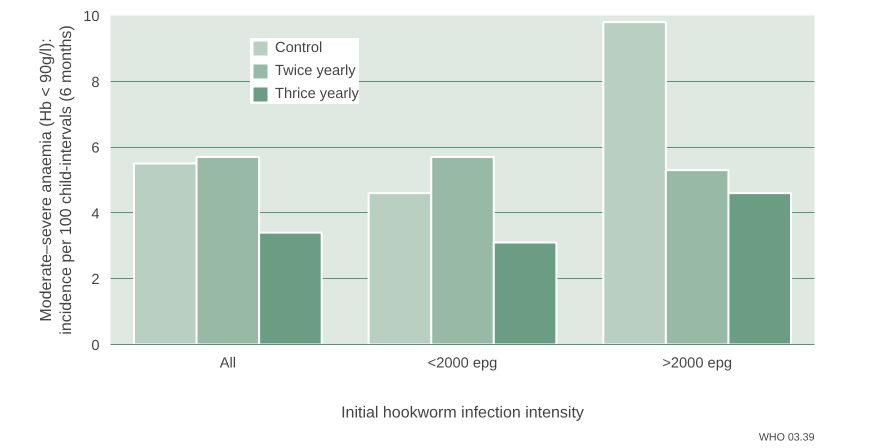  I want to click on legend-label: Twice yearly, so click(315, 71).